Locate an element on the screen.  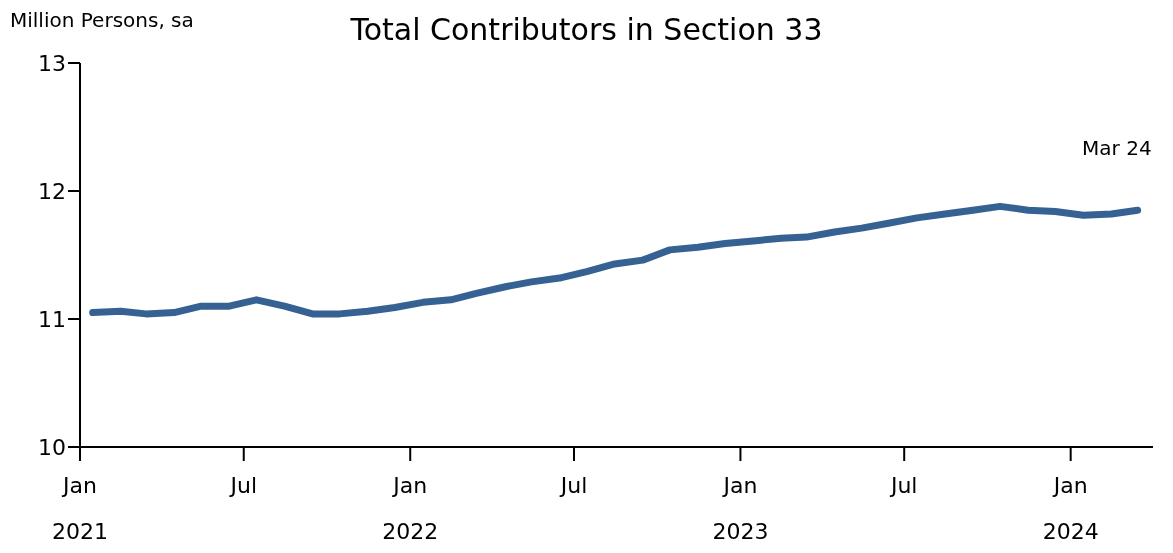
x-tick-label: Jan 2022 is located at coordinates (410, 508).